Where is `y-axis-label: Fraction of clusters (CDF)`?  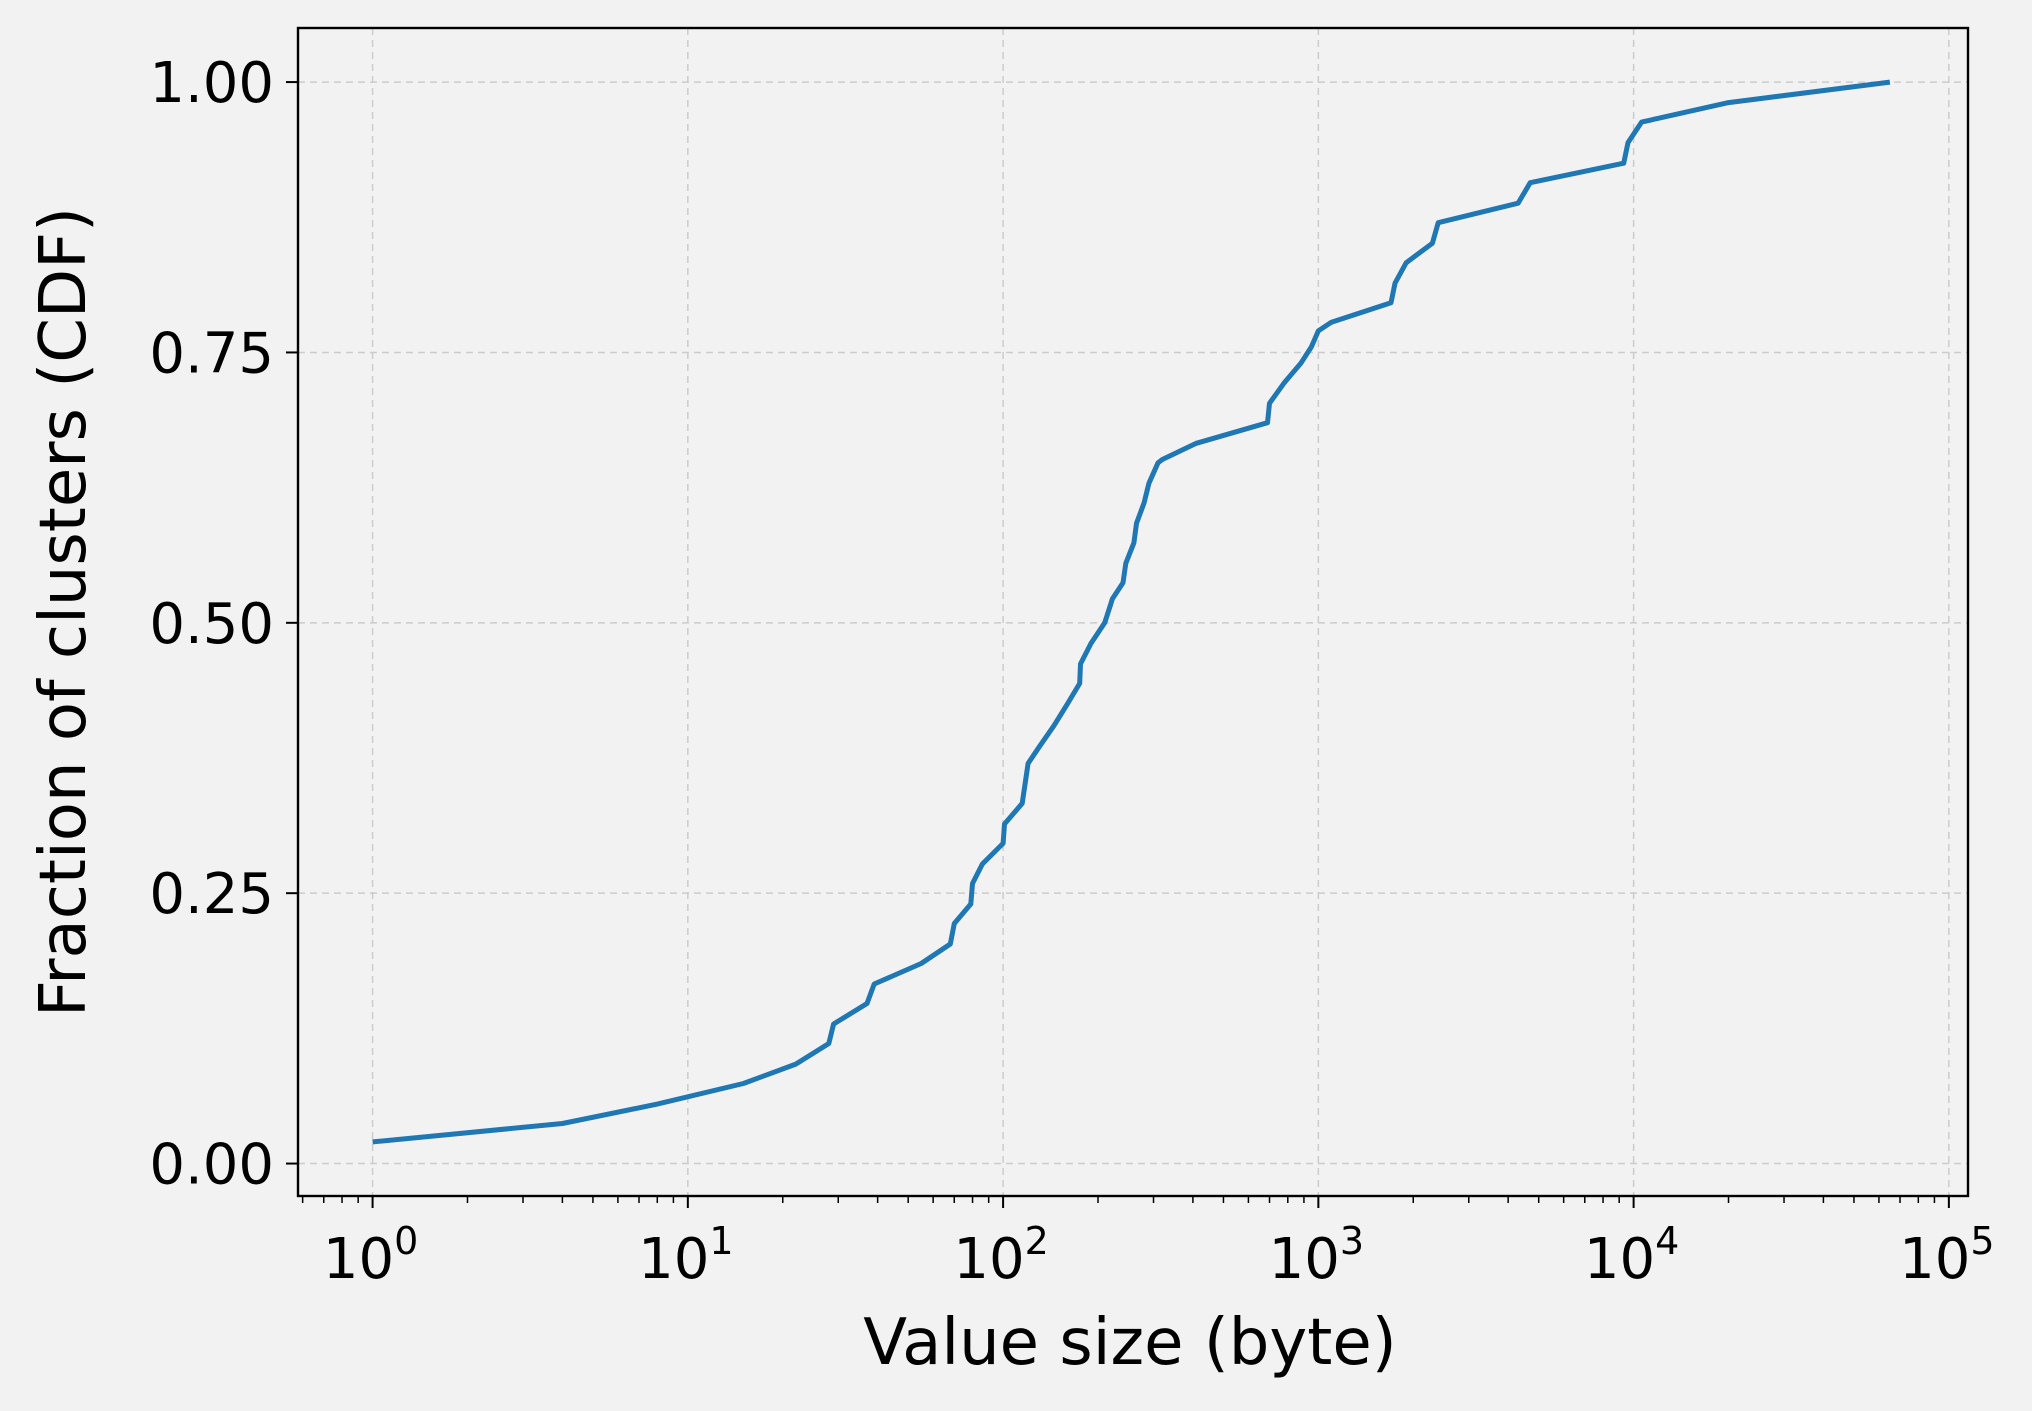 y-axis-label: Fraction of clusters (CDF) is located at coordinates (64, 612).